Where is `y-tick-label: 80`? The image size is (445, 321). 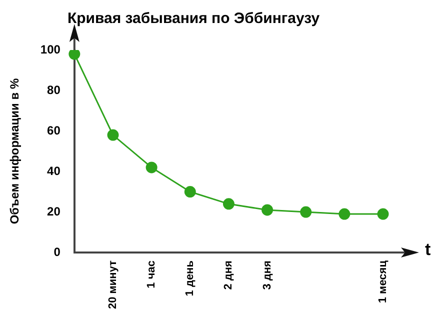
y-tick-label: 80 is located at coordinates (54, 89).